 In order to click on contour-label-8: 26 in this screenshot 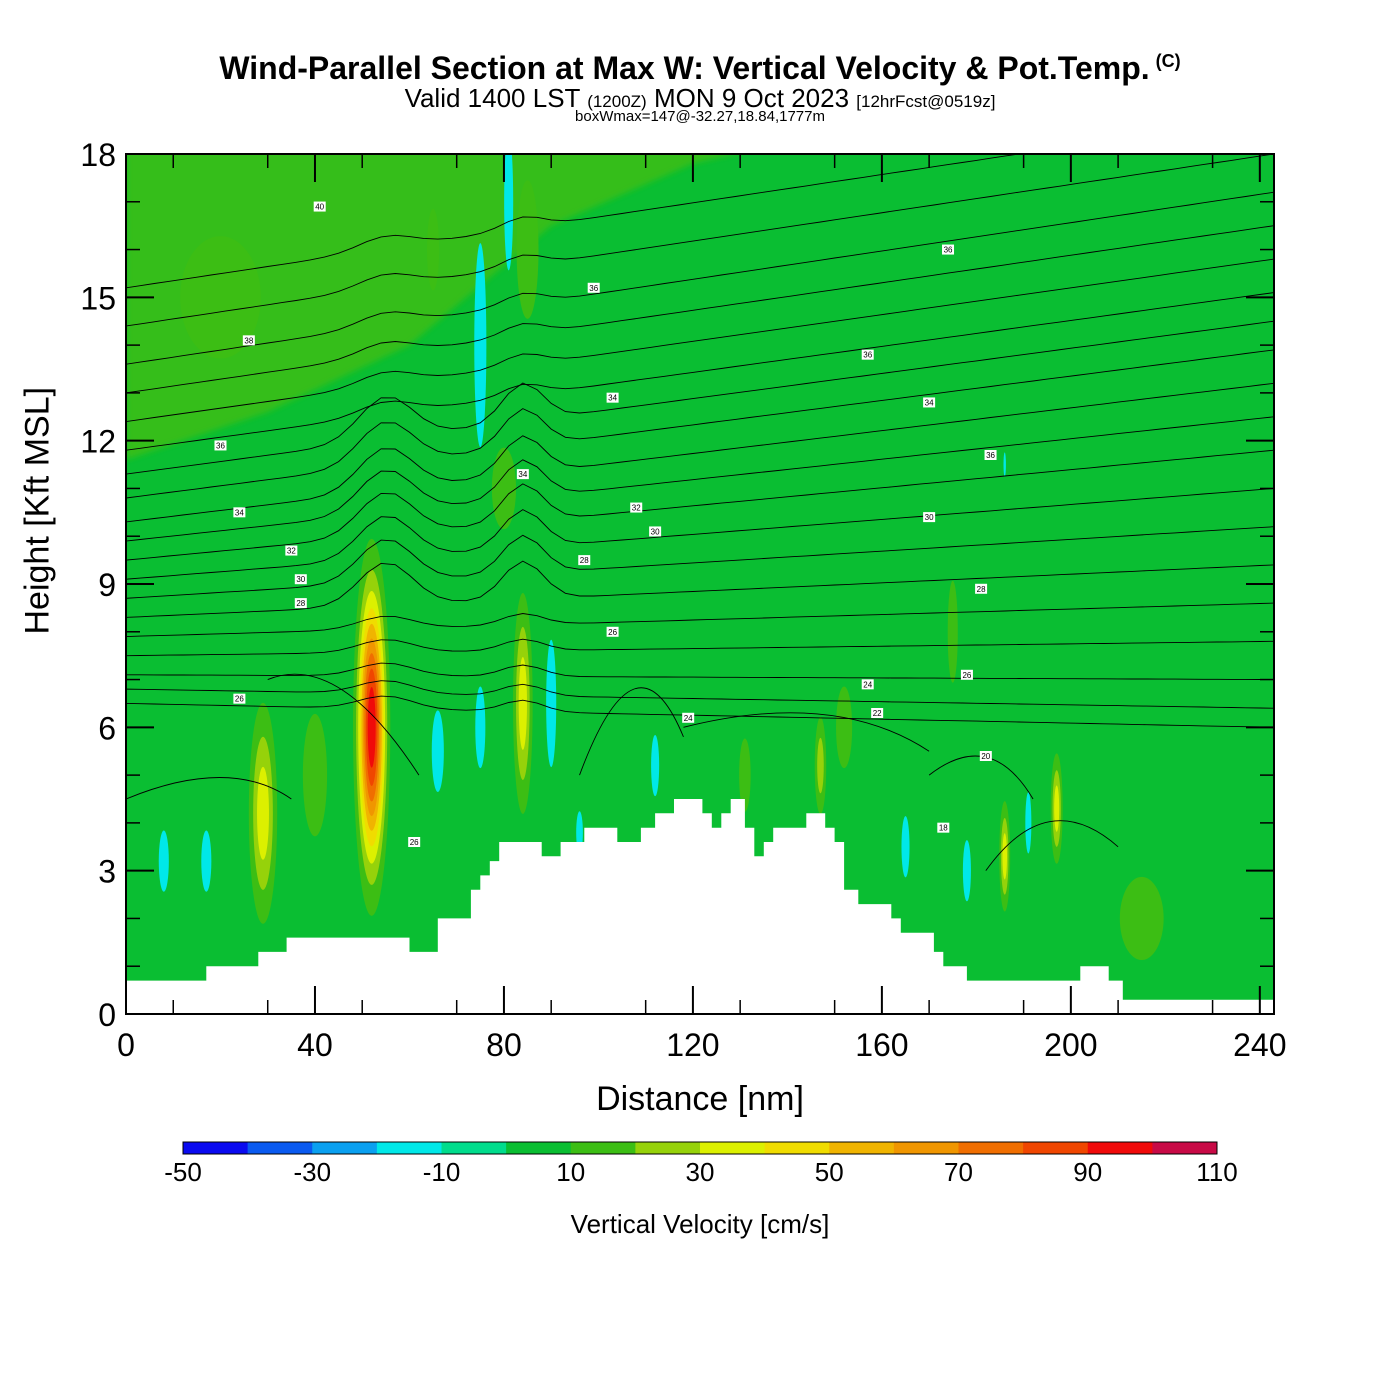, I will do `click(414, 842)`.